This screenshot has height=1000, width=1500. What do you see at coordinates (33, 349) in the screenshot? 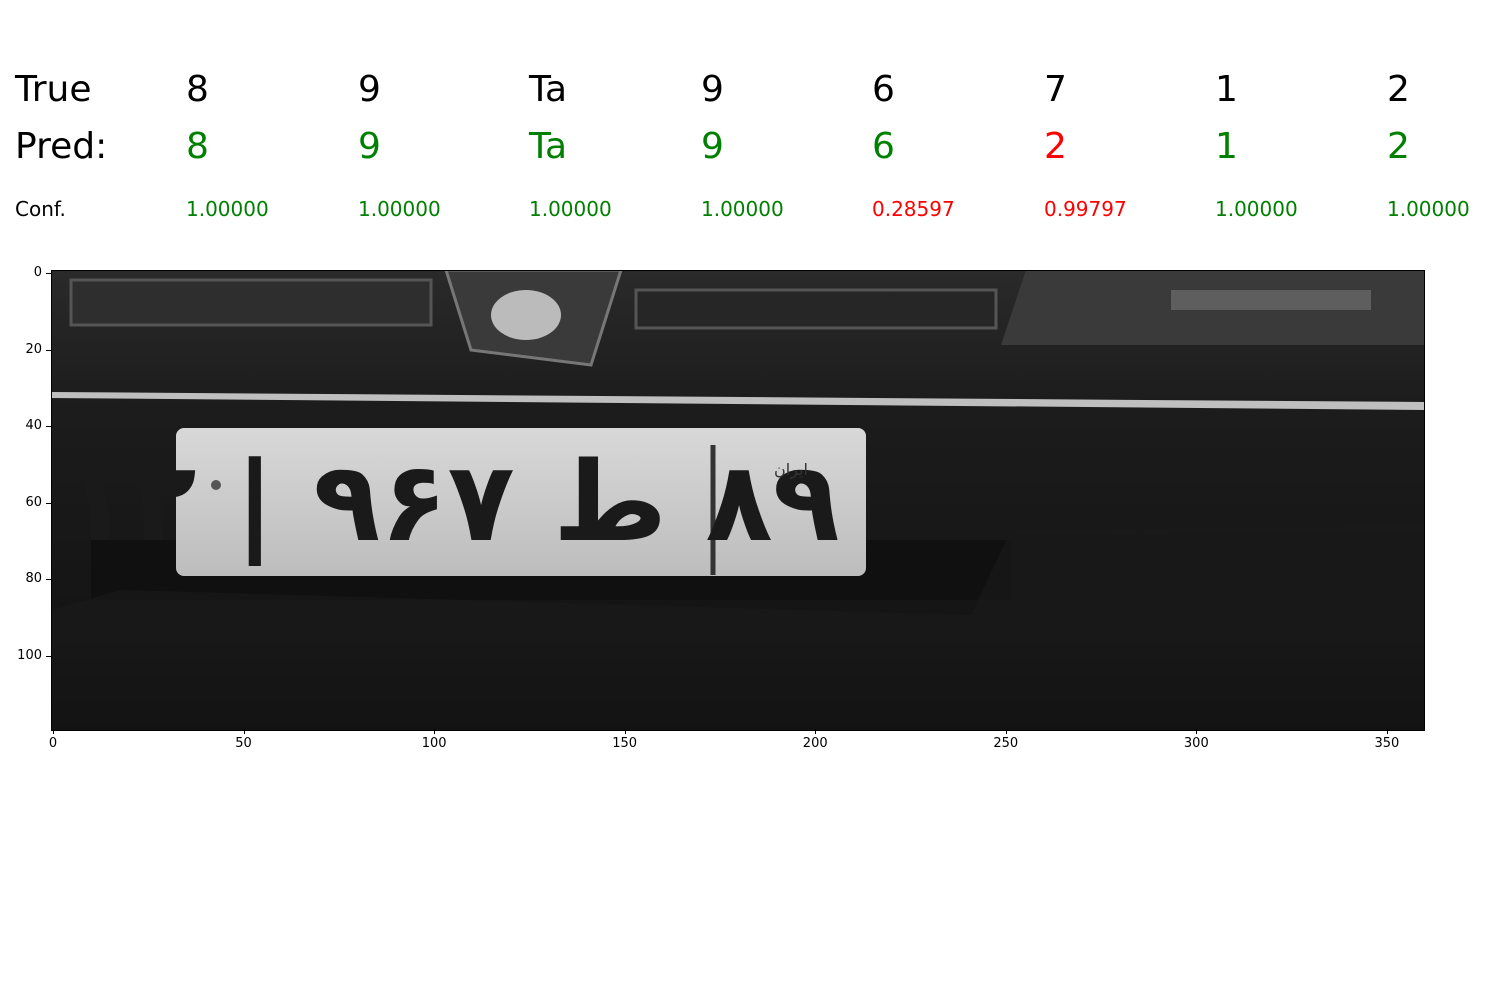
I see `y-tick-label: 20` at bounding box center [33, 349].